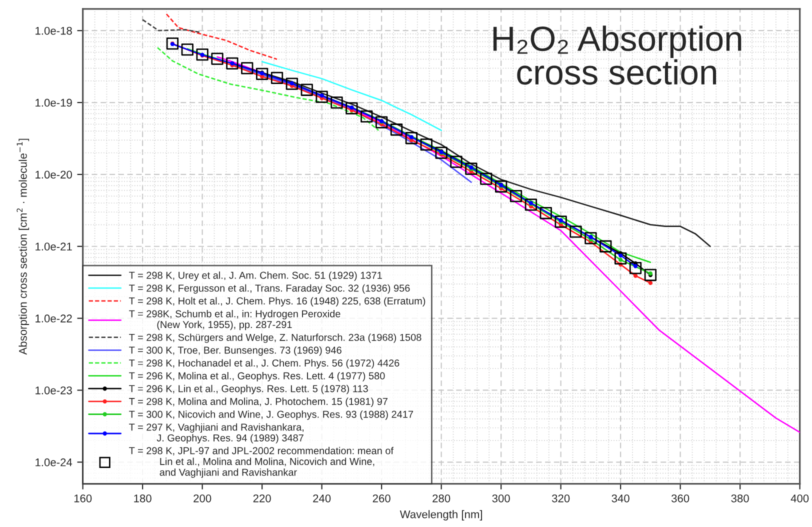 This screenshot has width=812, height=527. Describe the element at coordinates (54, 318) in the screenshot. I see `y-tick-label: 1.0e-22` at that location.